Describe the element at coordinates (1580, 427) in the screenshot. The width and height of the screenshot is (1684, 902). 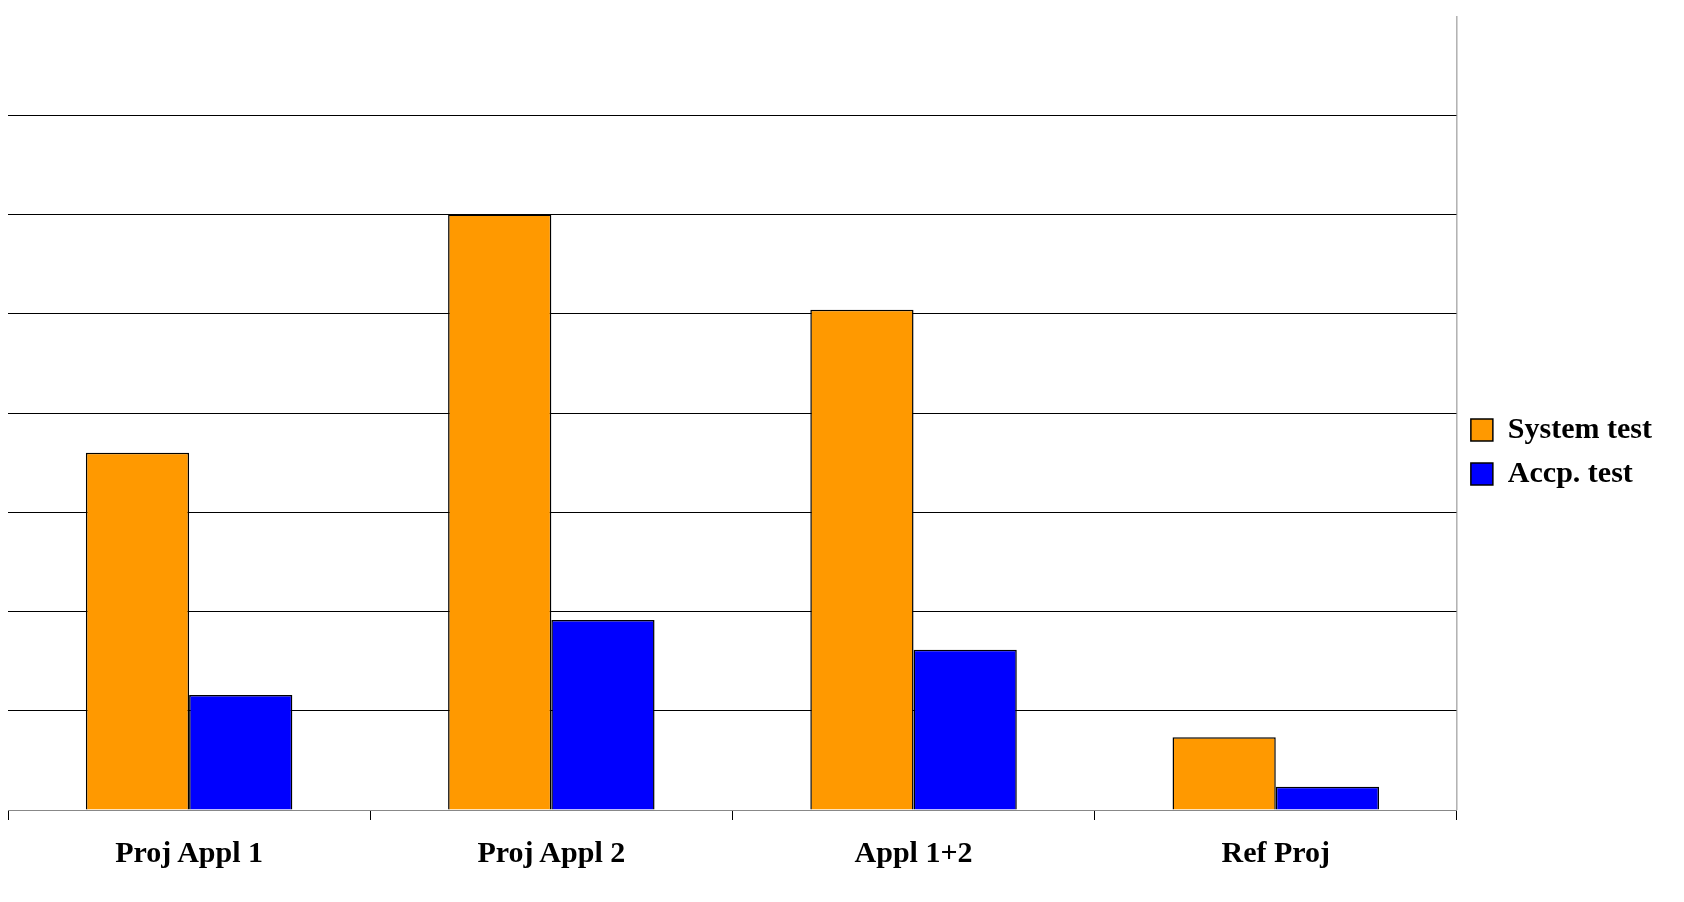
I see `legend-label: System test` at that location.